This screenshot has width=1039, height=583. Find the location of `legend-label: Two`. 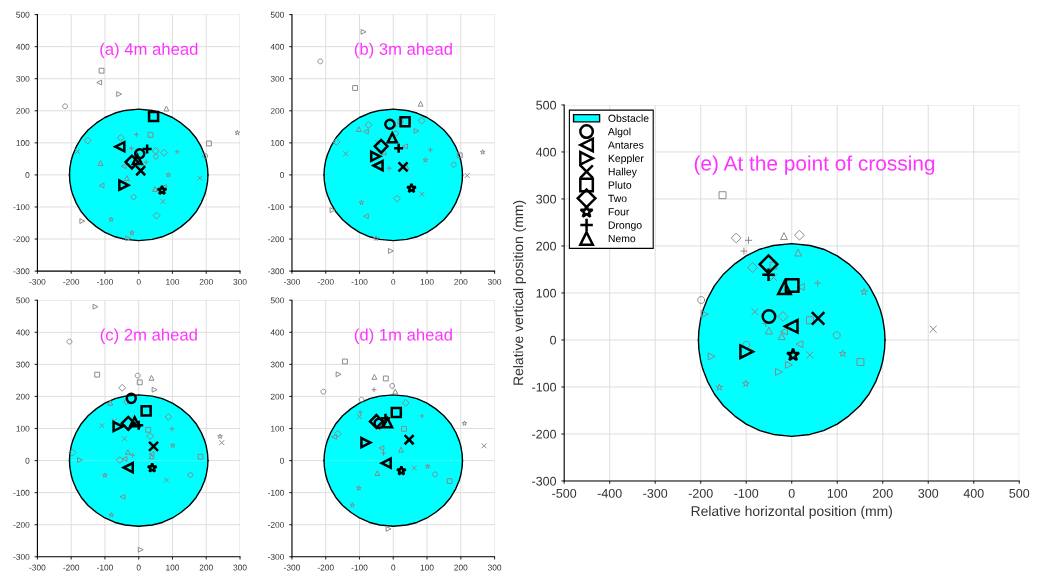

legend-label: Two is located at coordinates (617, 198).